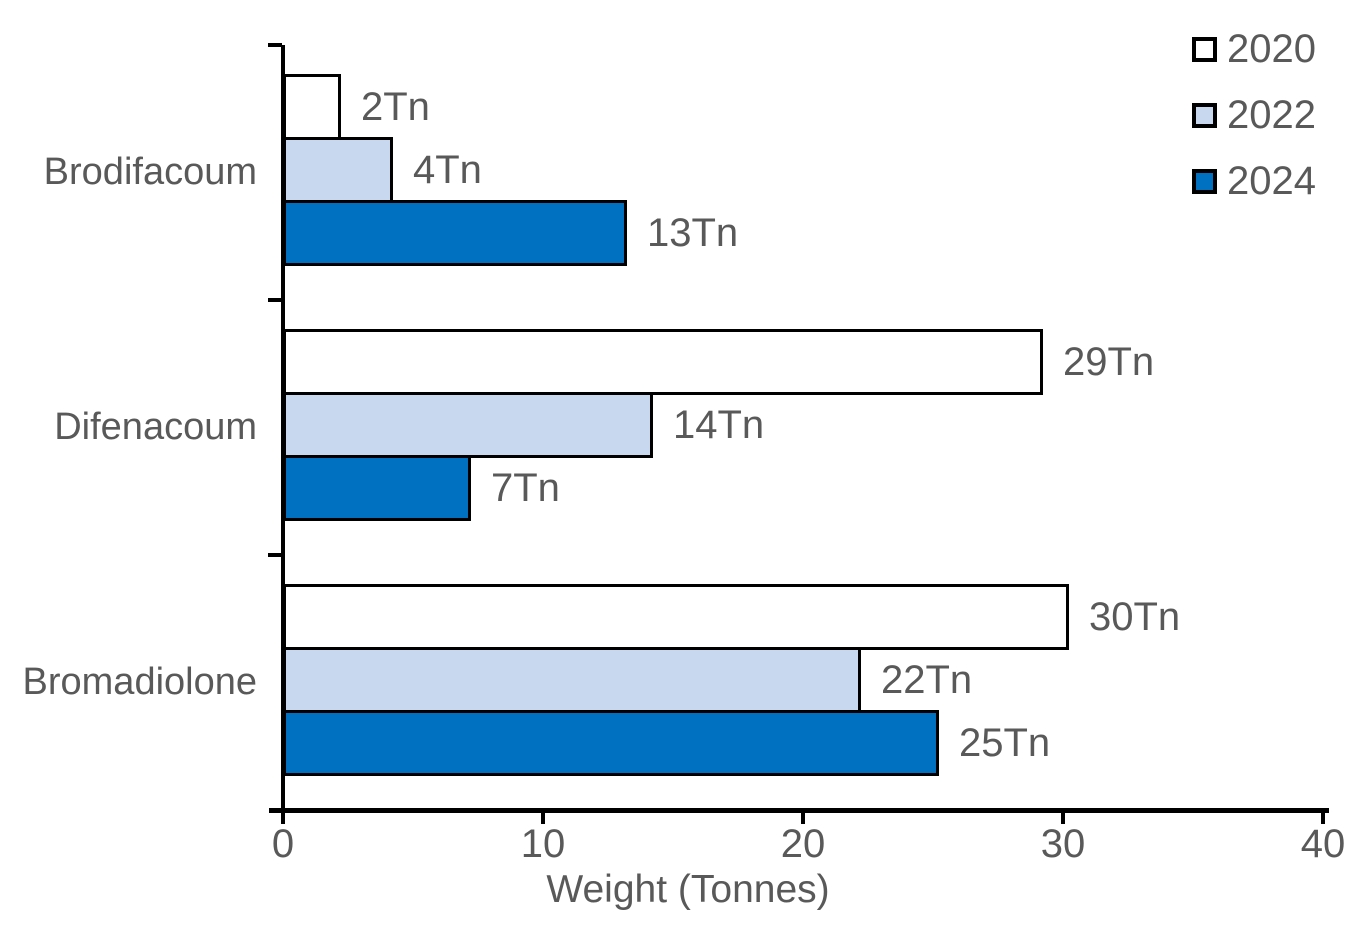 The height and width of the screenshot is (930, 1356). Describe the element at coordinates (1109, 362) in the screenshot. I see `bar-value-label: 29Tn` at that location.